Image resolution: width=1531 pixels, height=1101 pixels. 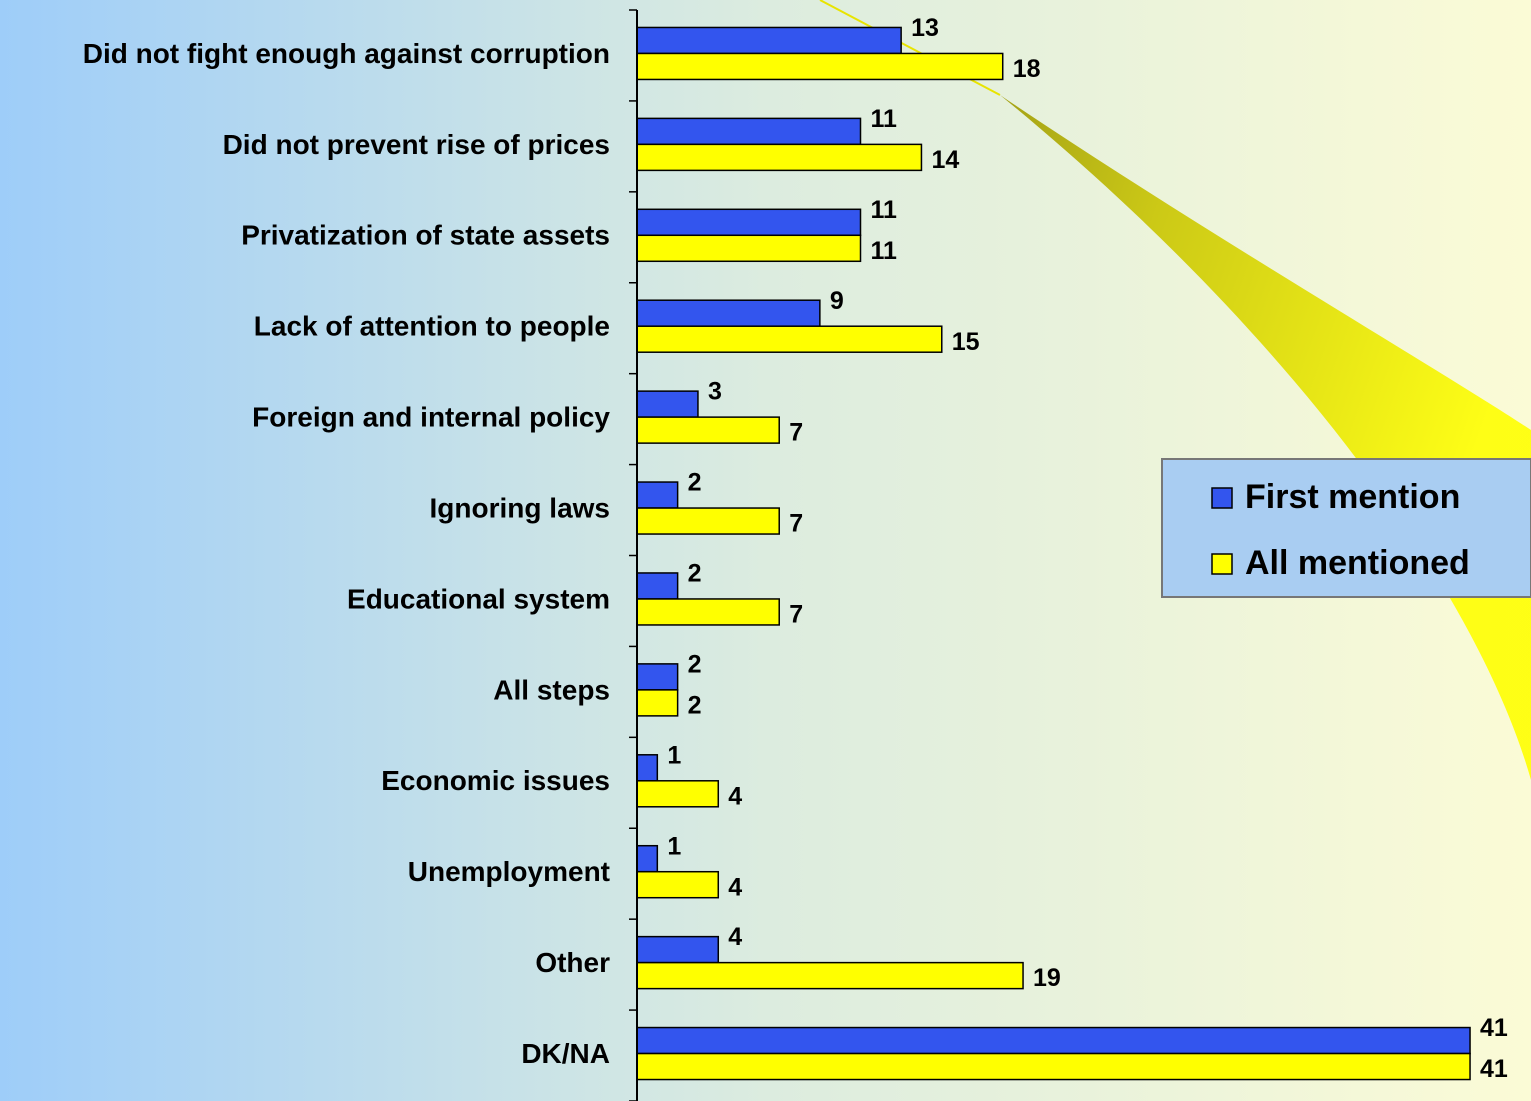 I want to click on category-label: Unemployment, so click(x=509, y=871).